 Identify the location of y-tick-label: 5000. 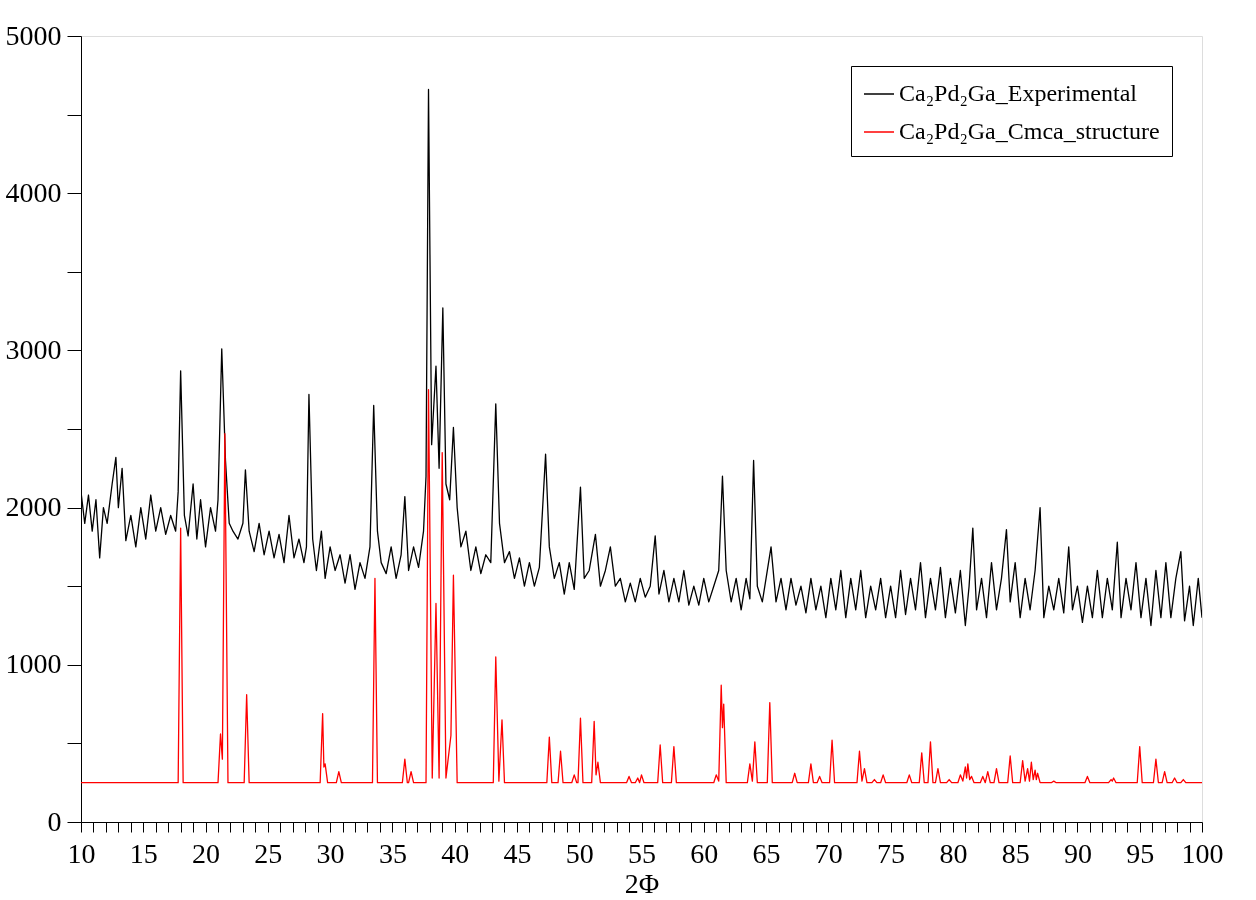
(33, 35).